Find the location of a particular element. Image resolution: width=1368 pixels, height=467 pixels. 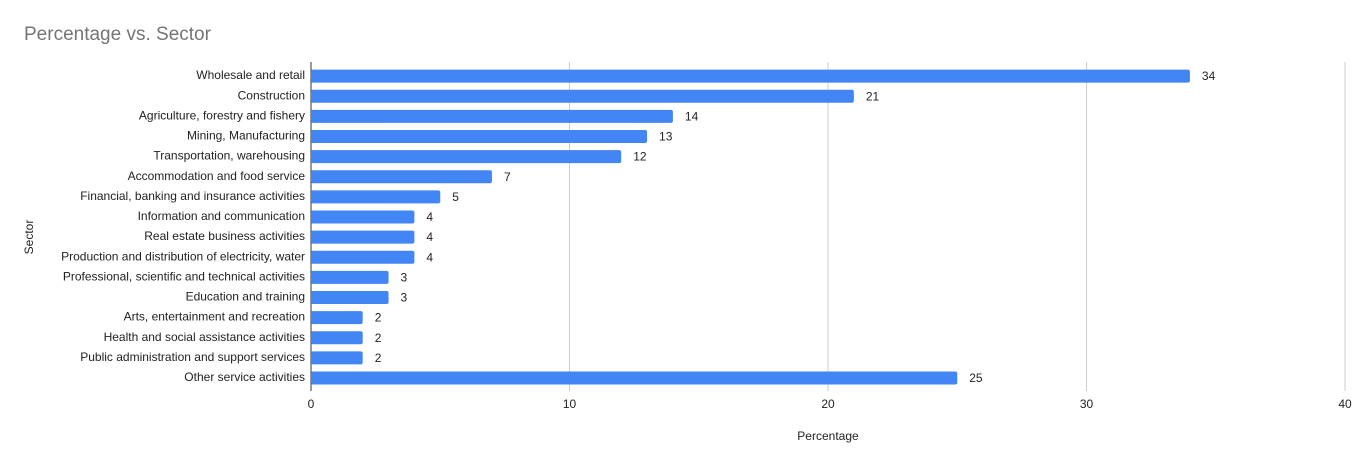

data-label: 7 is located at coordinates (507, 177).